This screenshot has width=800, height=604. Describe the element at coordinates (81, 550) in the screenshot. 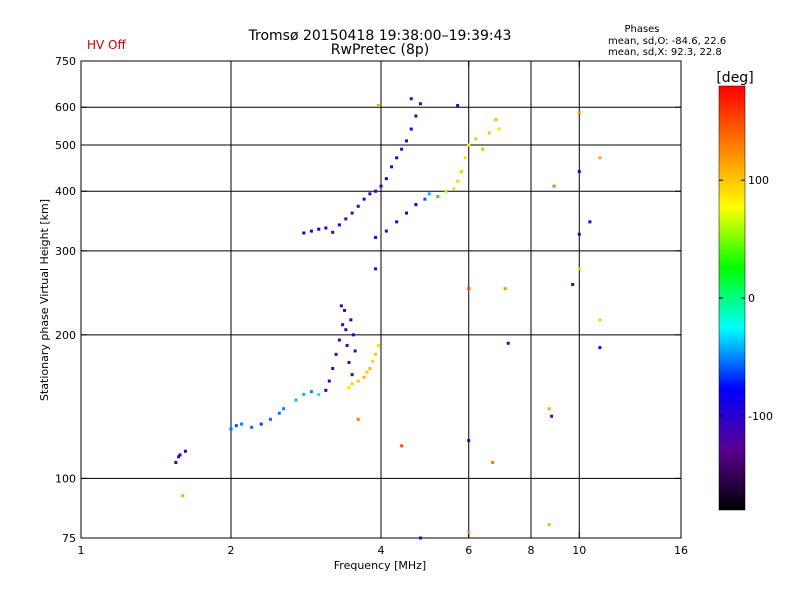

I see `x-tick-label: 1` at that location.